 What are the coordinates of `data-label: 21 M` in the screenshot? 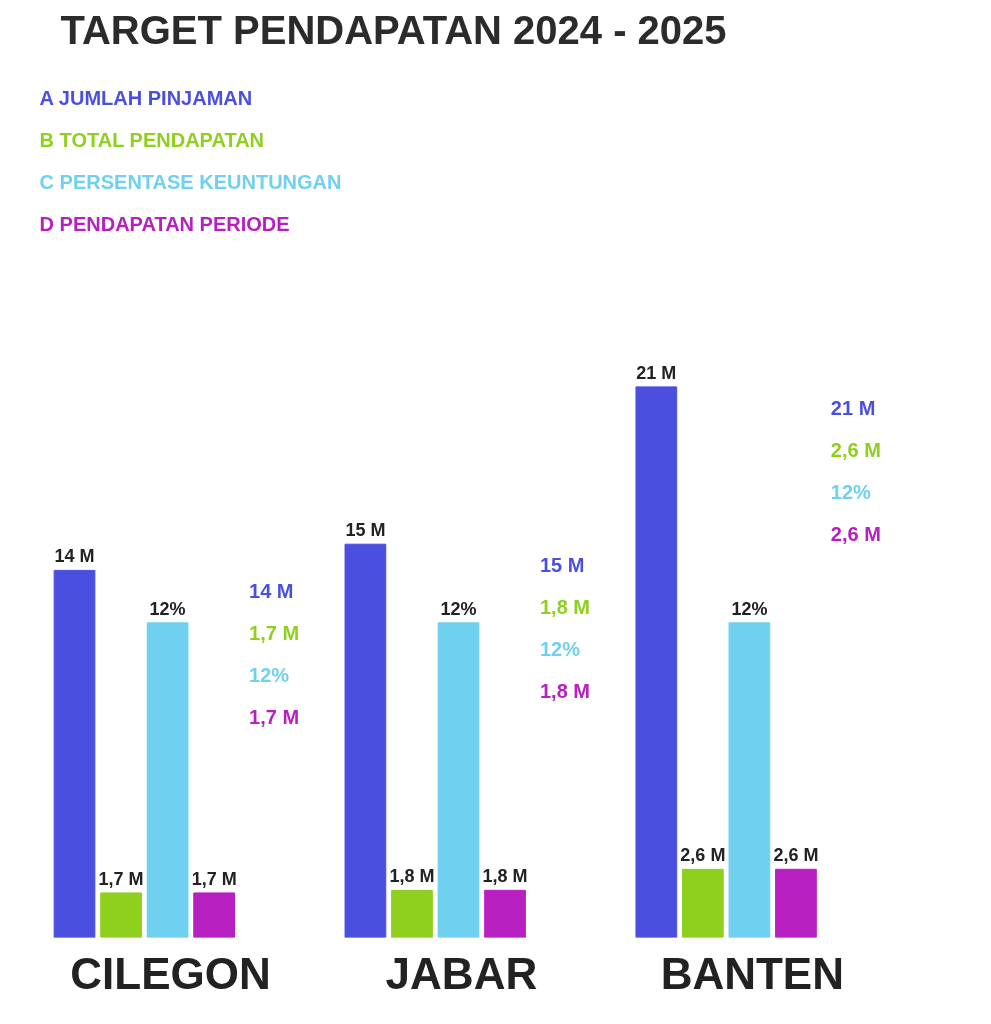 It's located at (656, 372).